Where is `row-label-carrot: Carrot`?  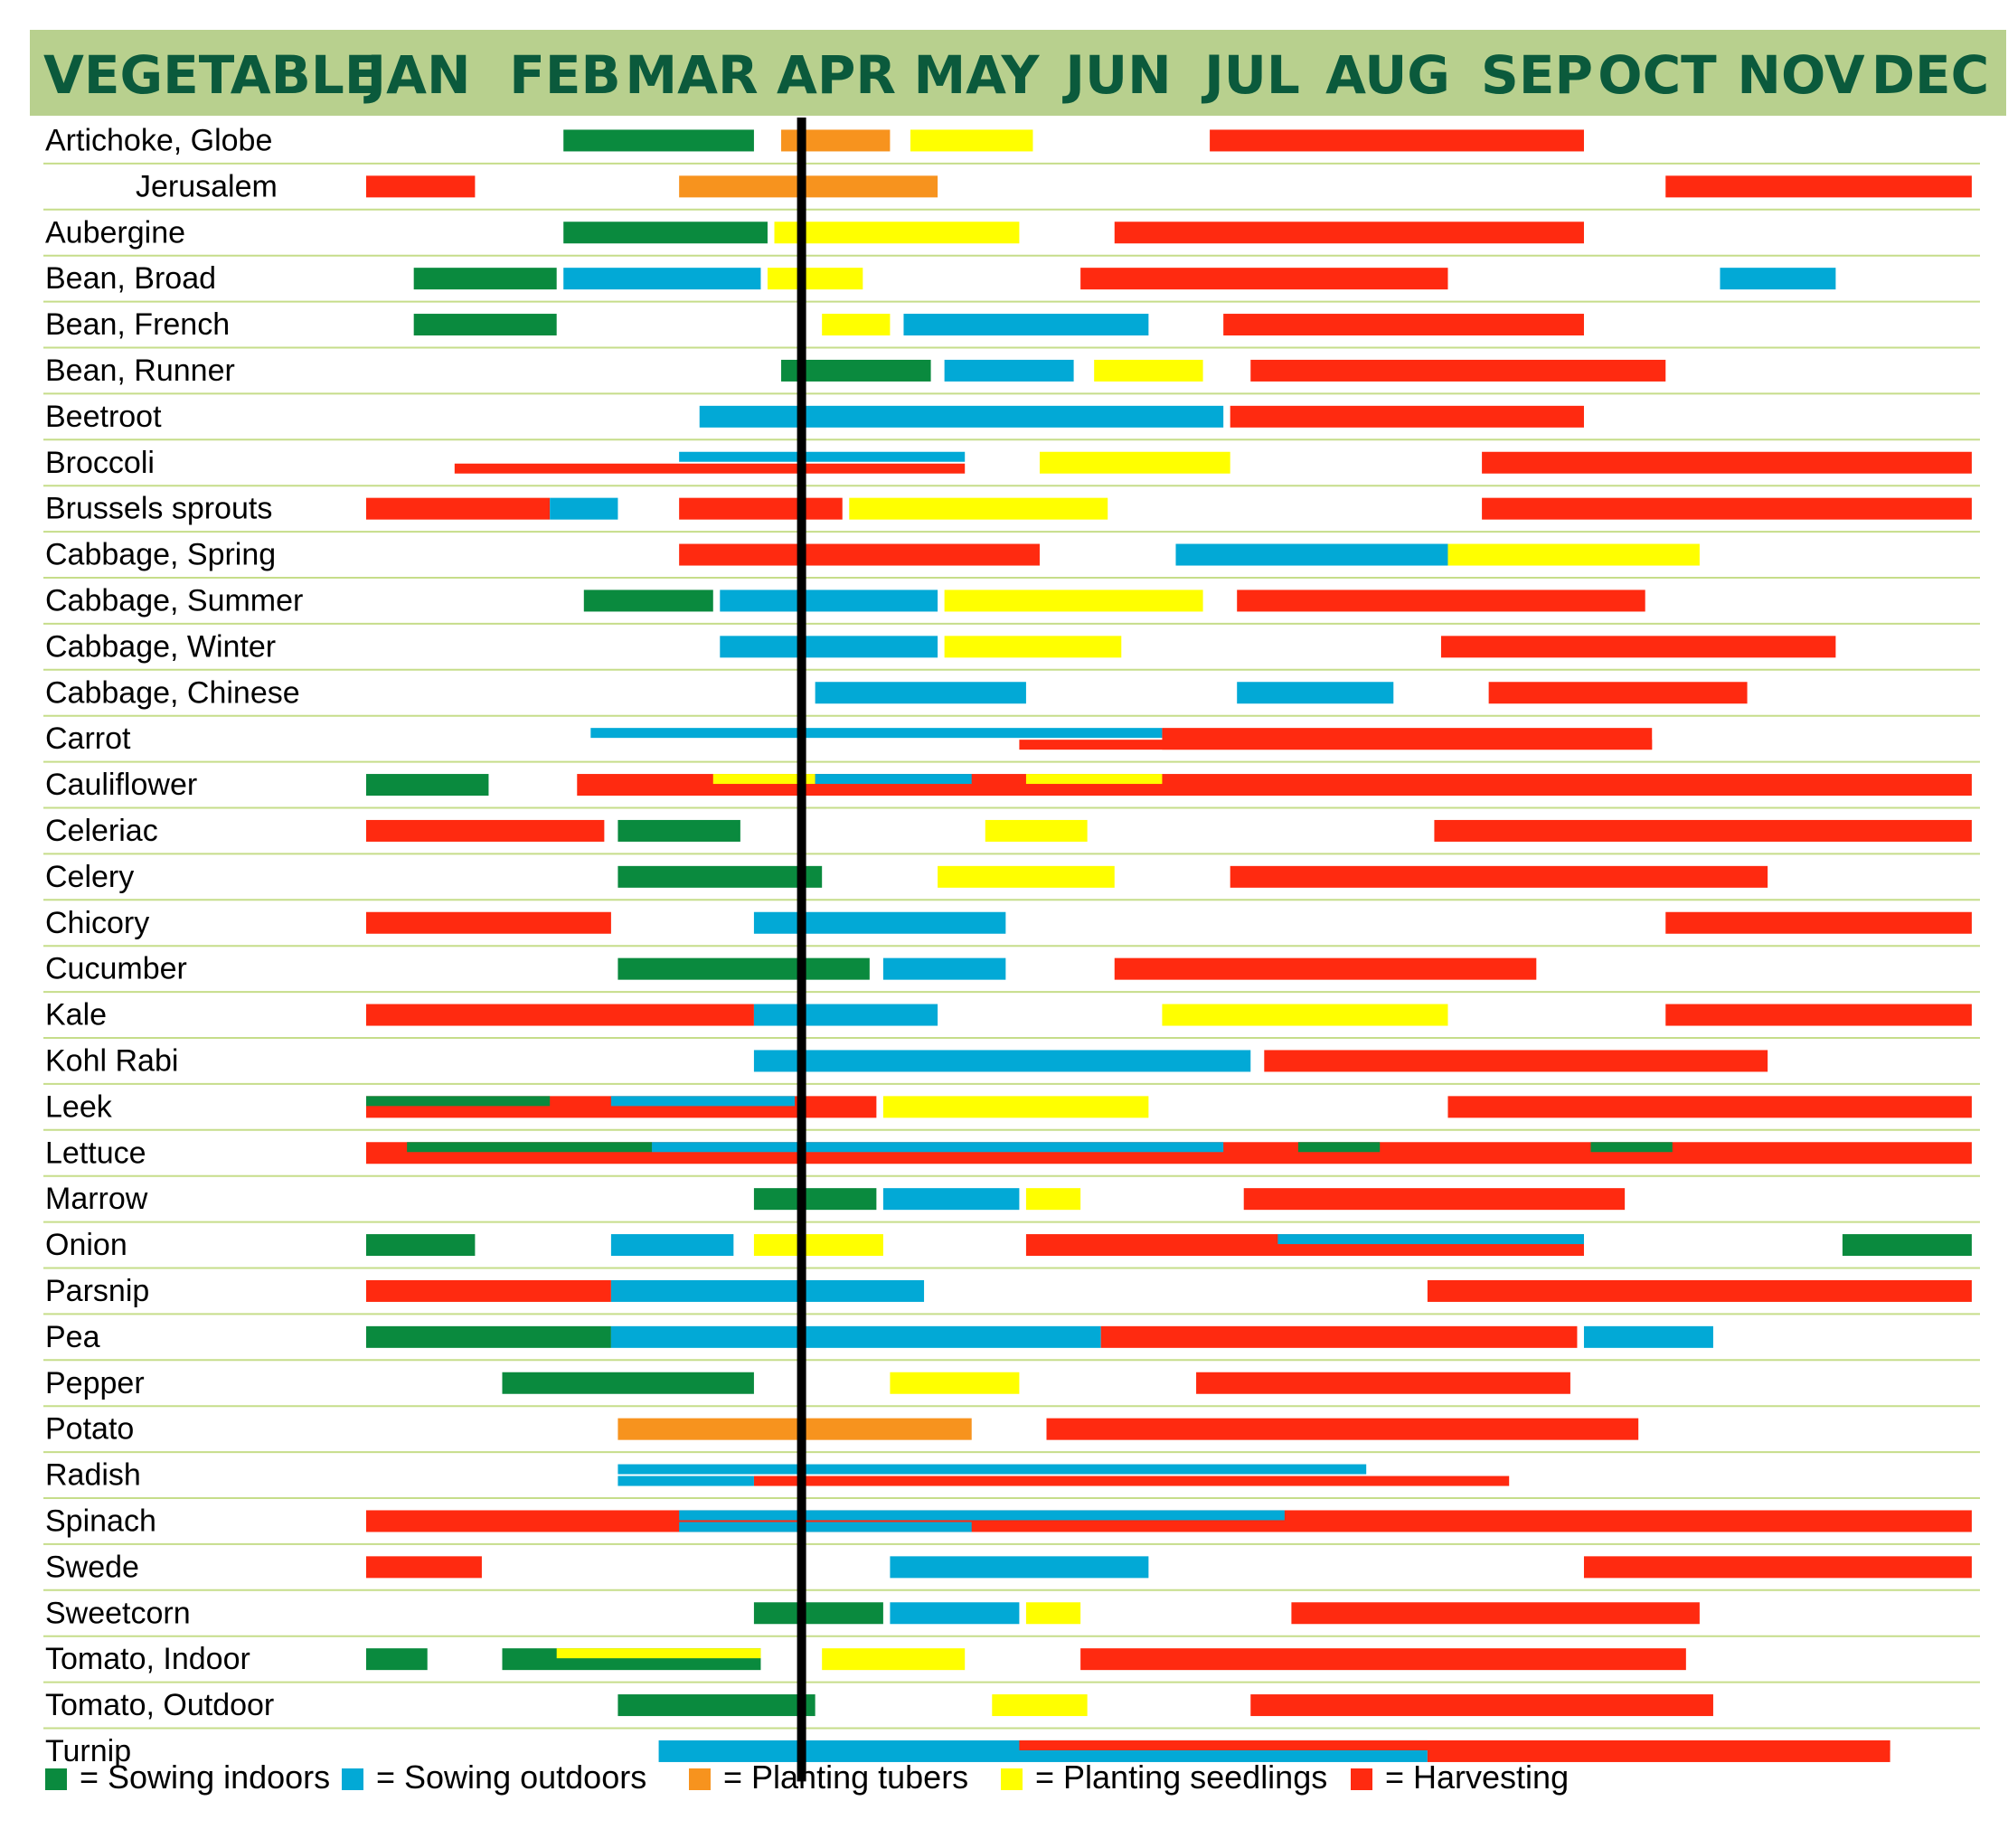
row-label-carrot: Carrot is located at coordinates (88, 738).